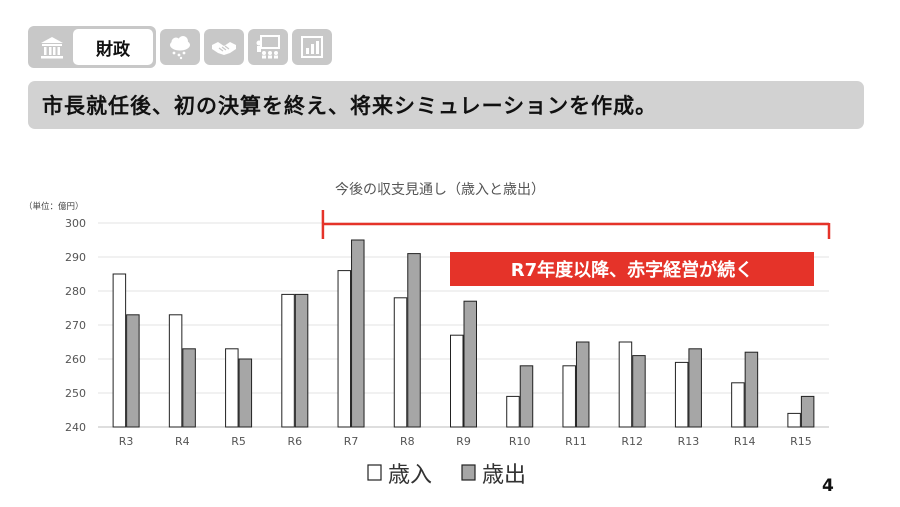 The image size is (900, 507). Describe the element at coordinates (238, 441) in the screenshot. I see `x-tick-label: R5` at that location.